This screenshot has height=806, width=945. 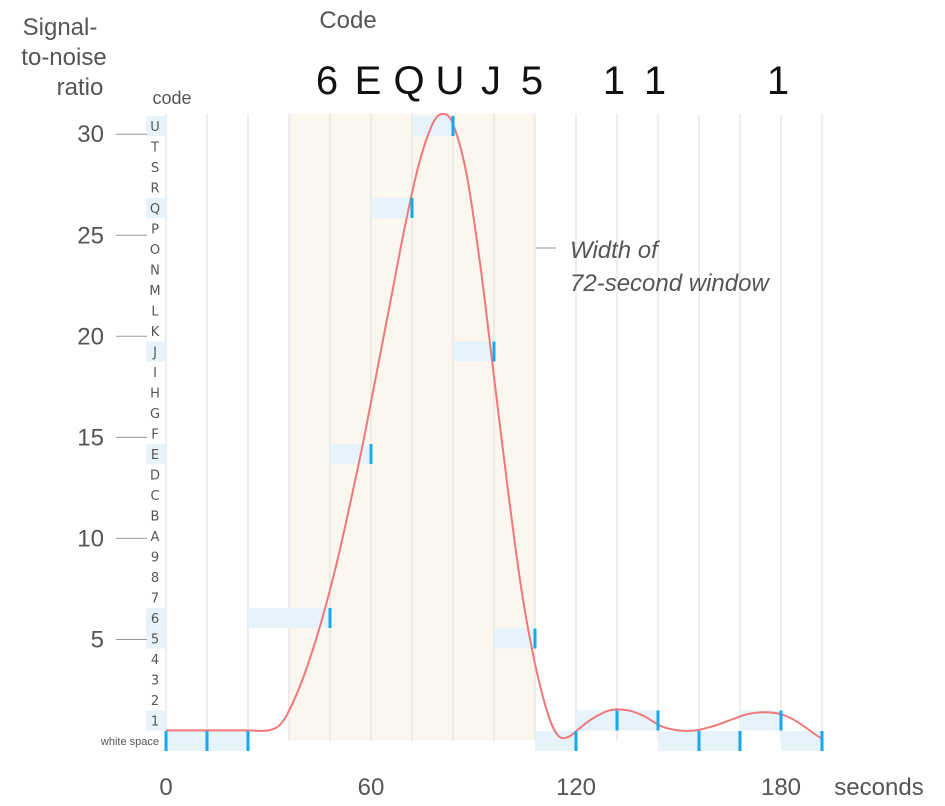 What do you see at coordinates (371, 787) in the screenshot?
I see `x-tick-label: 60` at bounding box center [371, 787].